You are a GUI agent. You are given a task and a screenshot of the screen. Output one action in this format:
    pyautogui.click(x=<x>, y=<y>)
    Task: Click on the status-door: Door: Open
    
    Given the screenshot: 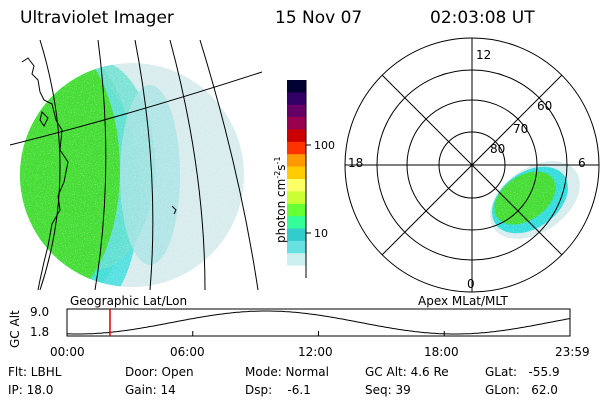 What is the action you would take?
    pyautogui.click(x=159, y=372)
    